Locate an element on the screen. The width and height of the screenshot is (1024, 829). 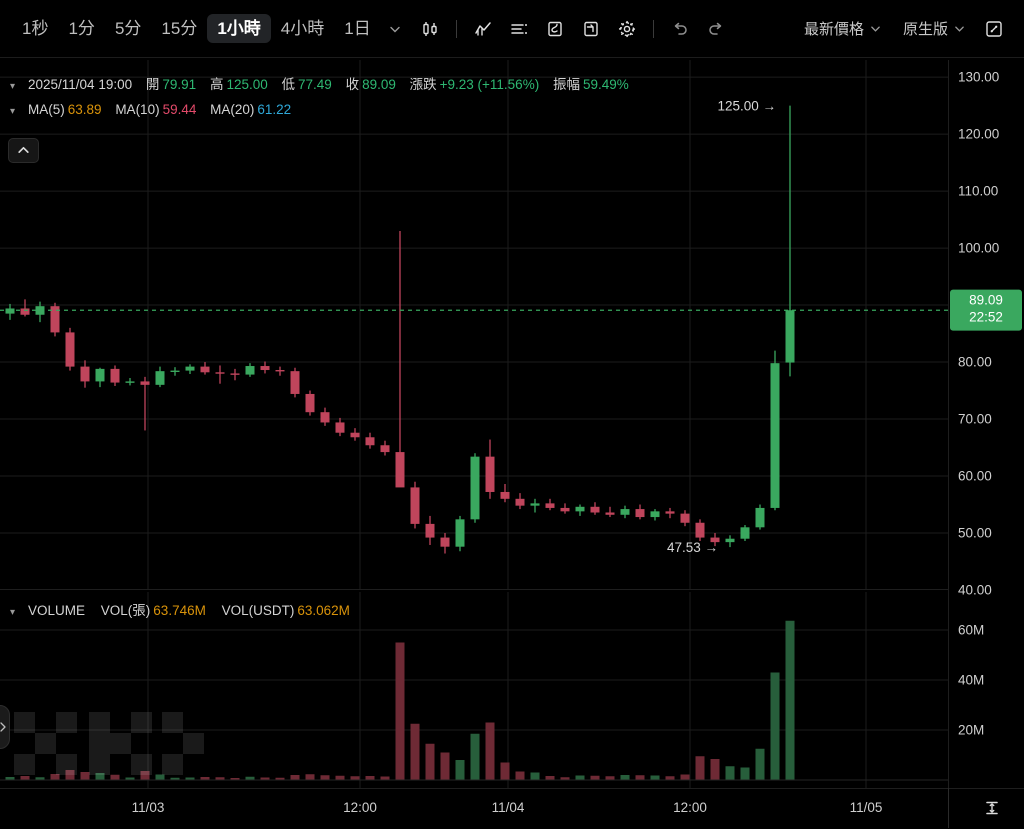
vol-quote-value: 63.062M is located at coordinates (323, 610).